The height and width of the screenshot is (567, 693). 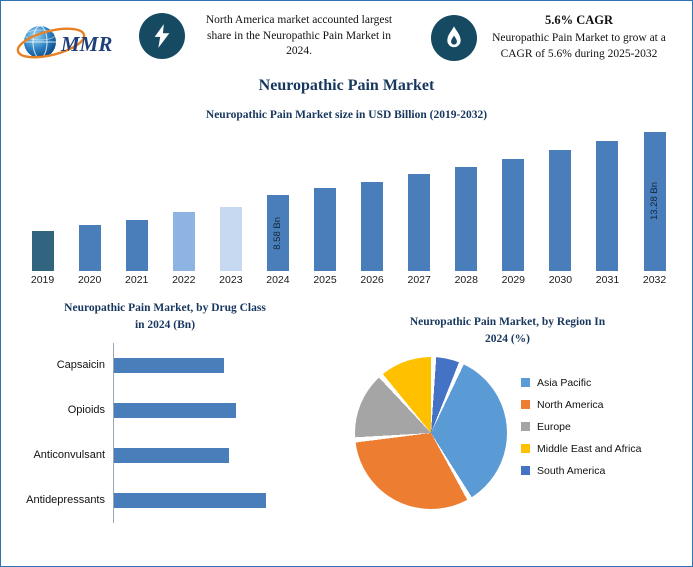 What do you see at coordinates (42, 280) in the screenshot?
I see `year-label-2019: 2019` at bounding box center [42, 280].